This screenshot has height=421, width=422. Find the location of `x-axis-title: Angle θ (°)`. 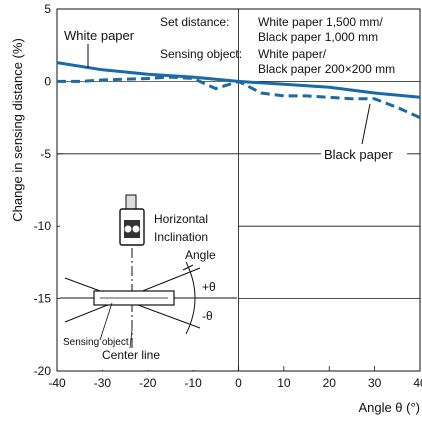

x-axis-title: Angle θ (°) is located at coordinates (389, 407).